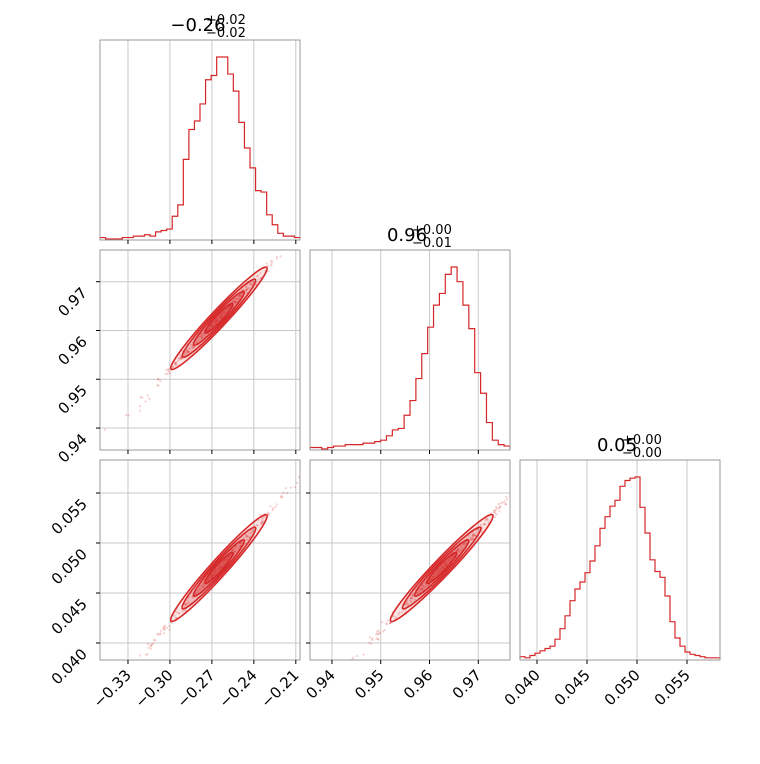 The height and width of the screenshot is (764, 760). I want to click on param-0-title-plus: +0.02, so click(226, 20).